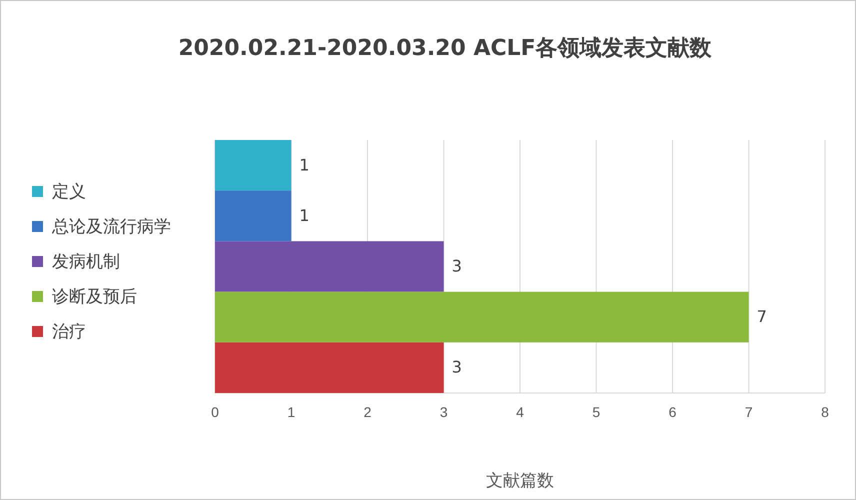  I want to click on x-tick-label: 6, so click(672, 412).